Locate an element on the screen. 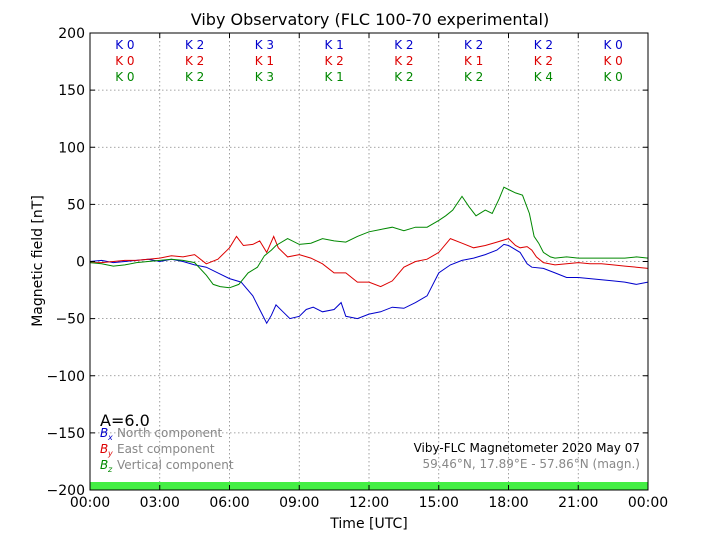 This screenshot has height=540, width=720. y-tick-label: 100 is located at coordinates (71, 148).